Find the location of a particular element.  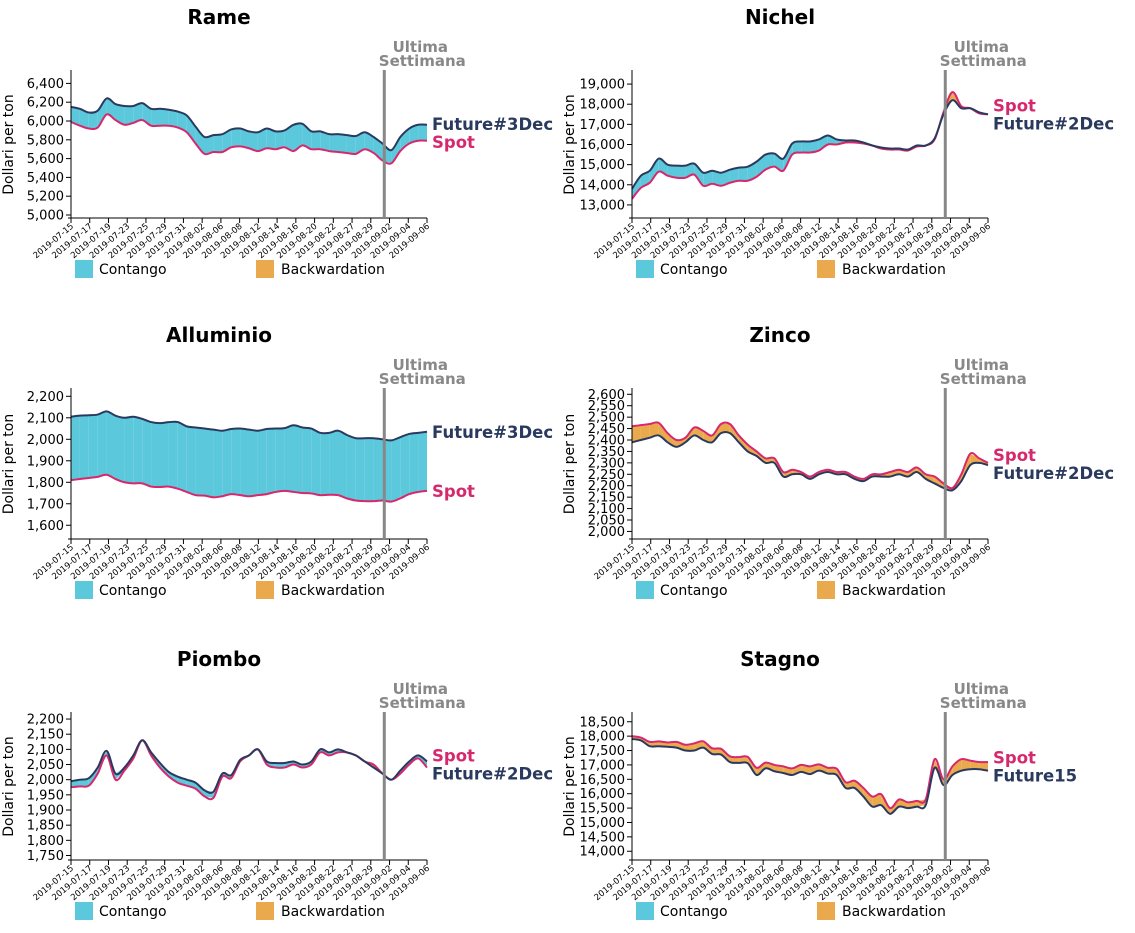

legend-label-contango: Contango is located at coordinates (133, 912).